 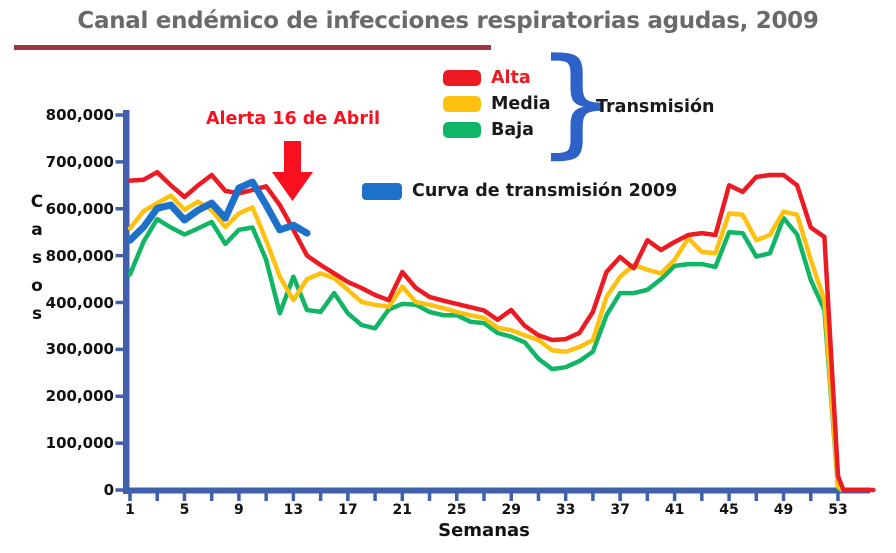 I want to click on y-axis-title-letter: C, so click(x=37, y=202).